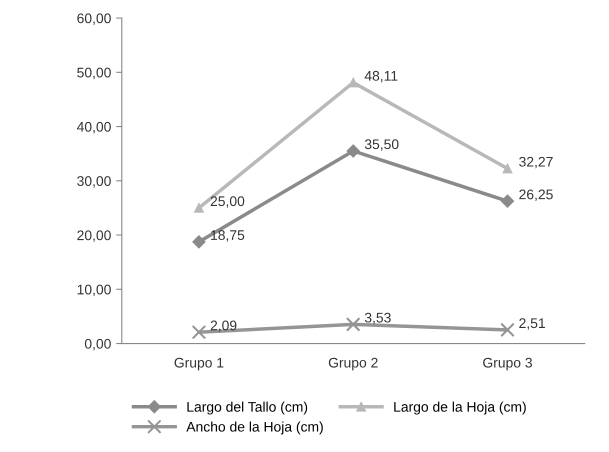  I want to click on legend-label: Largo del Tallo (cm), so click(247, 408).